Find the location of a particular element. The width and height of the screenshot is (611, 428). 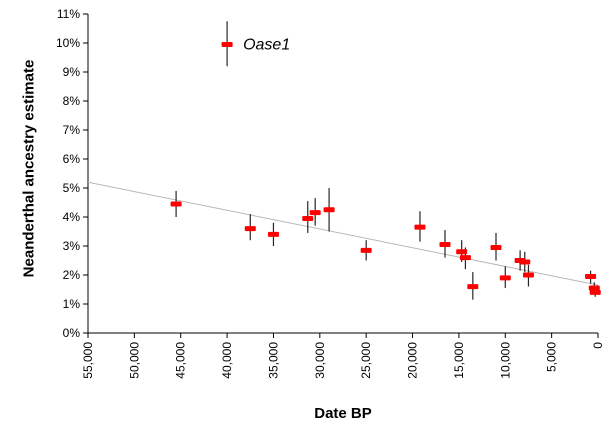

y-tick-label: 11% is located at coordinates (68, 14).